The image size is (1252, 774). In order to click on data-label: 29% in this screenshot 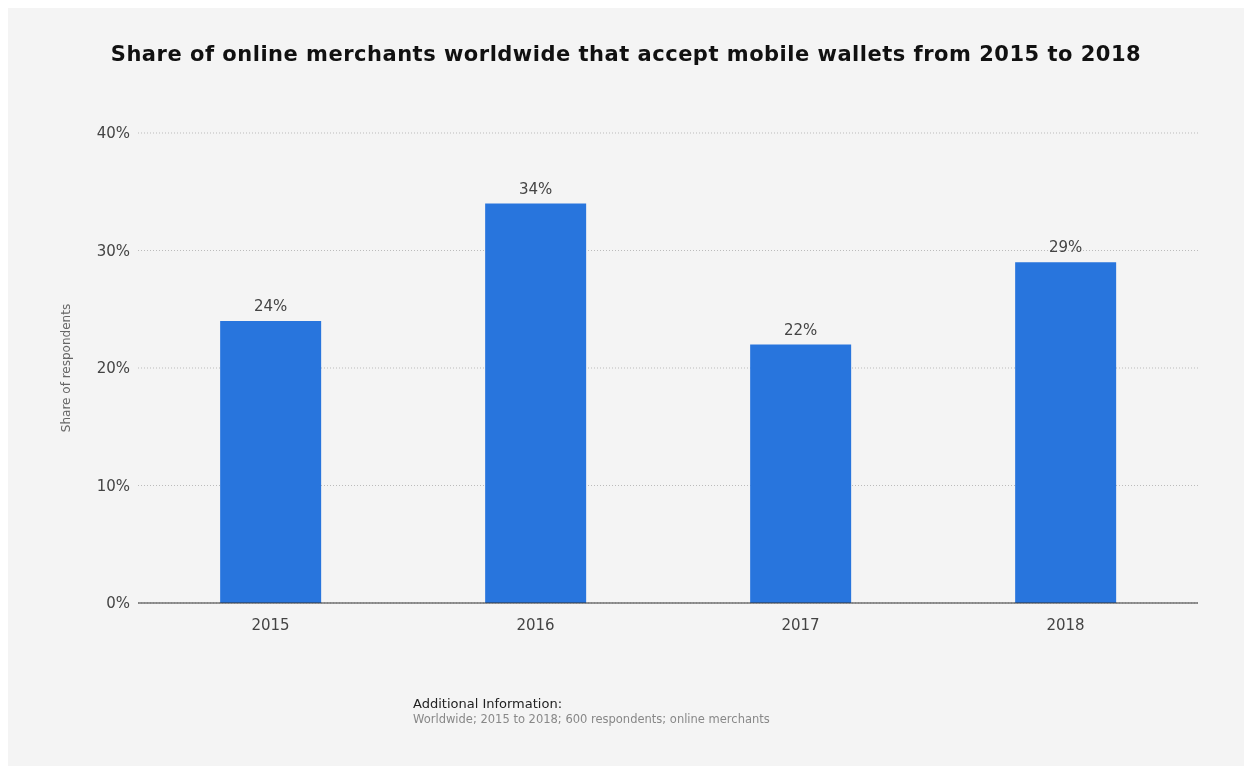, I will do `click(1065, 247)`.